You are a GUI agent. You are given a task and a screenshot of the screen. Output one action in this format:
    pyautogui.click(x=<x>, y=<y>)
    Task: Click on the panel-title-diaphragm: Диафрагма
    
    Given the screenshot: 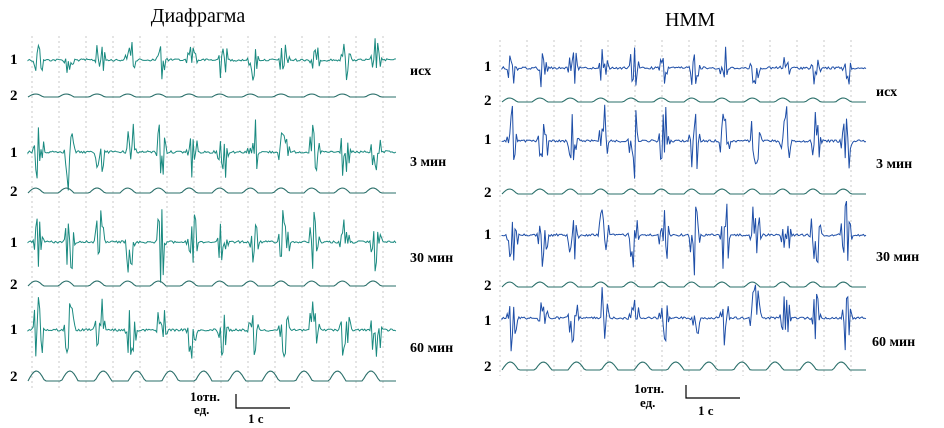 What is the action you would take?
    pyautogui.click(x=198, y=16)
    